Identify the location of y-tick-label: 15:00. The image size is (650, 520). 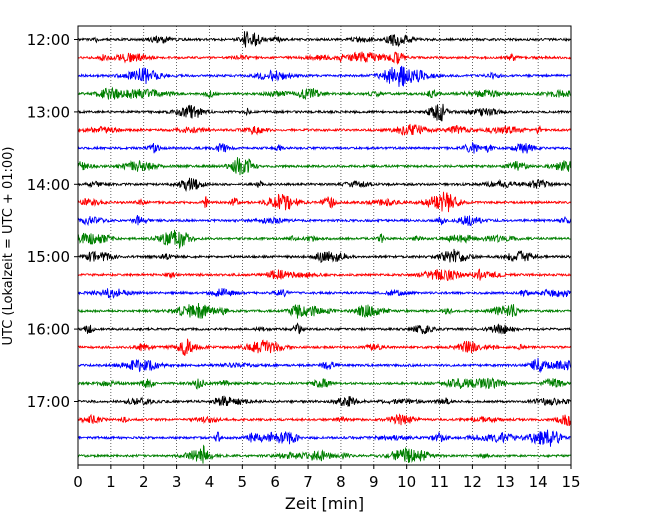
(48, 257).